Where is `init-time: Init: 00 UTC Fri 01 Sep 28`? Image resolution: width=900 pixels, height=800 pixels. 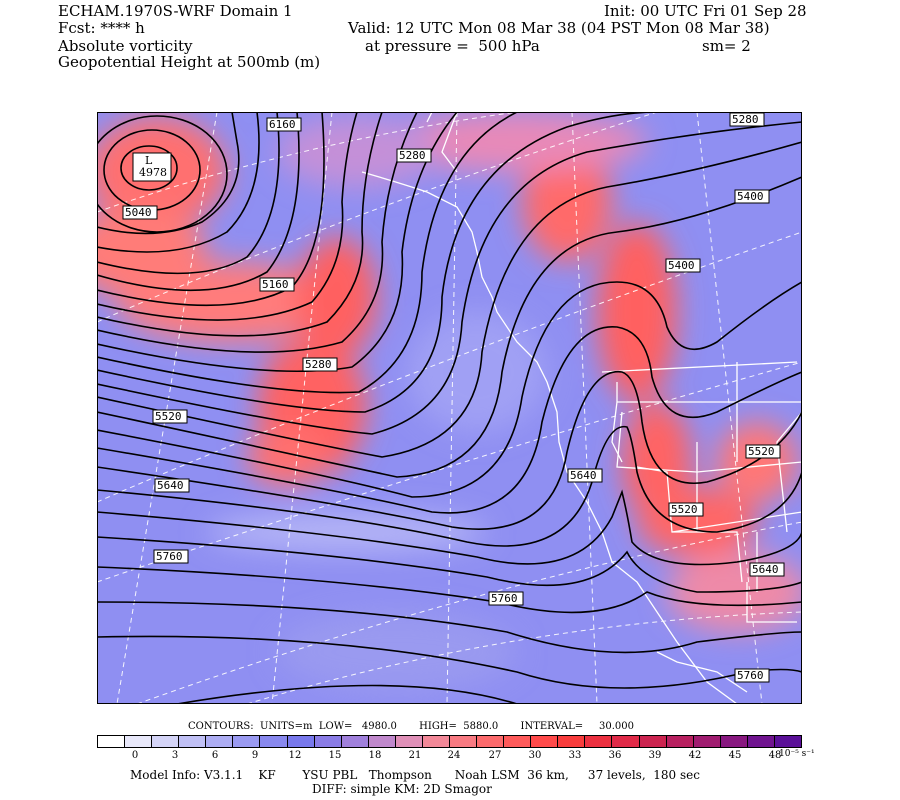 init-time: Init: 00 UTC Fri 01 Sep 28 is located at coordinates (705, 11).